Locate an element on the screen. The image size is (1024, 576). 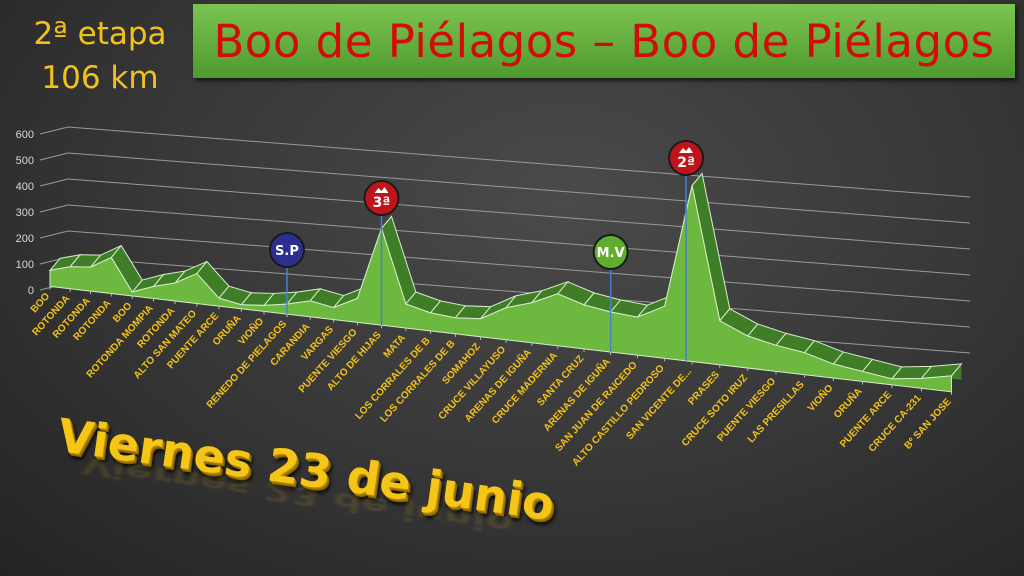
marker-climb: 3ª is located at coordinates (381, 253).